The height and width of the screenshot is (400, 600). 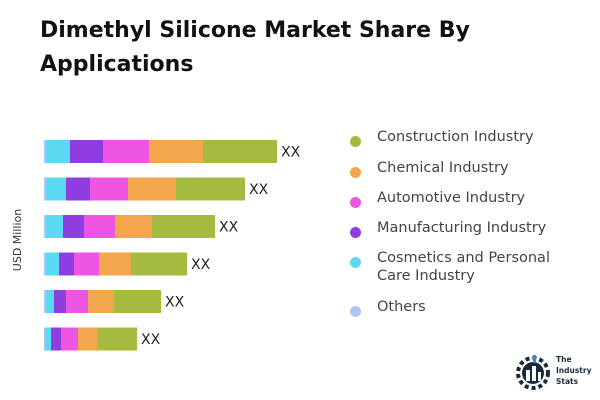 I want to click on bar-segment-row6-series4, so click(x=69, y=339).